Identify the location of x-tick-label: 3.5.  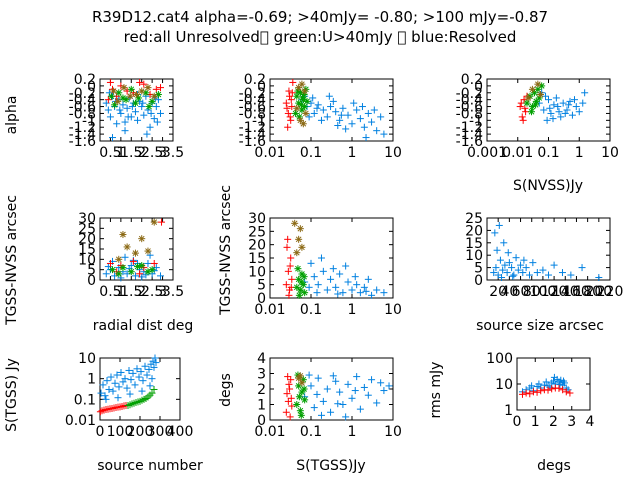
(173, 292).